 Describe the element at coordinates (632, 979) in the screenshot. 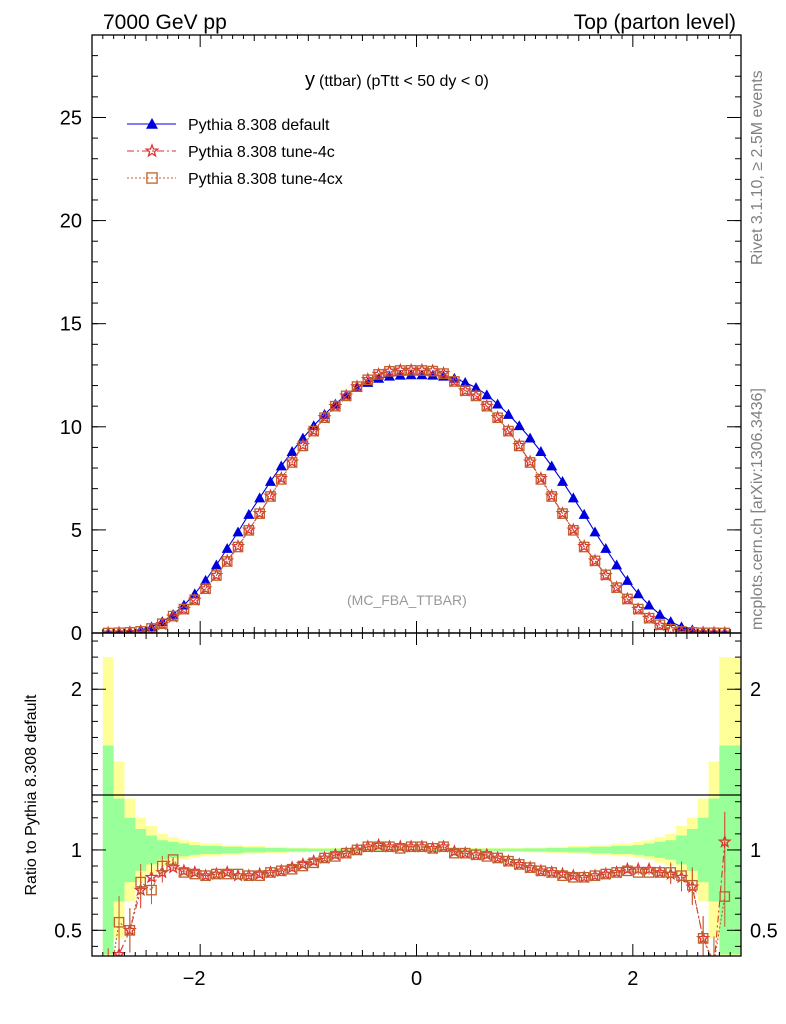

I see `ratio-xtick-label-2: 2` at that location.